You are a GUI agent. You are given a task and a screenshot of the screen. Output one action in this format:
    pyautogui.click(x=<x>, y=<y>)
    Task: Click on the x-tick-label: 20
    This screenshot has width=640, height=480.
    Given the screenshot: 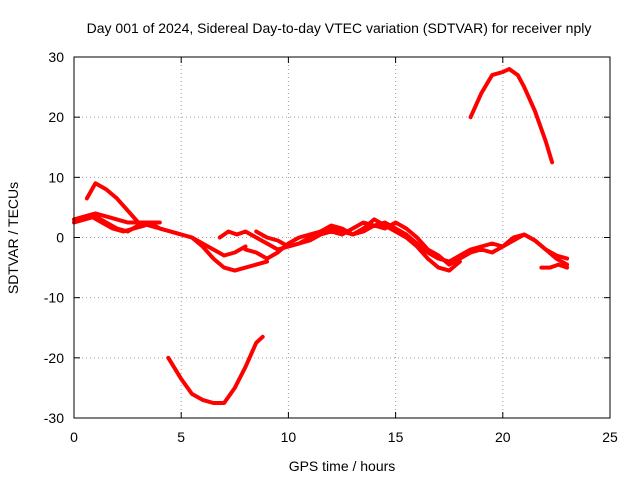 What is the action you would take?
    pyautogui.click(x=503, y=437)
    